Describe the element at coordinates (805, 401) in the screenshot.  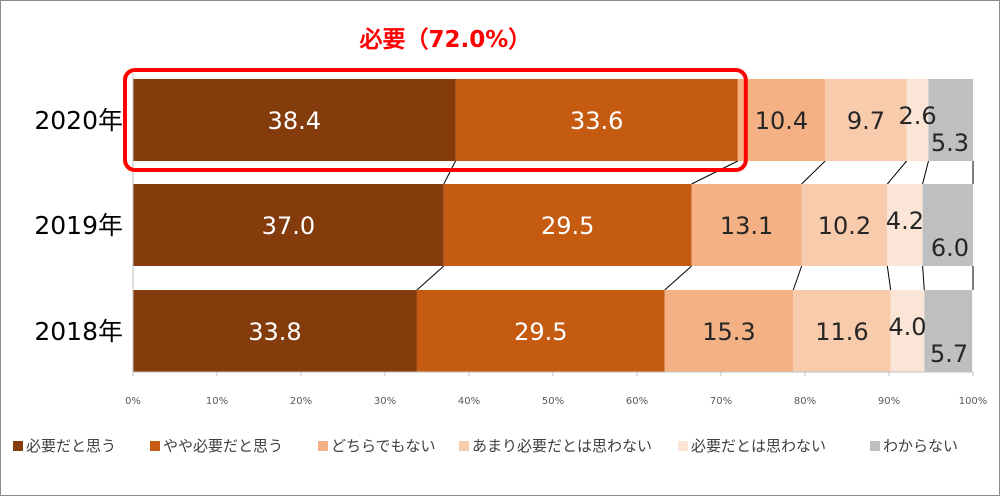
I see `x-tick-label: 80%` at that location.